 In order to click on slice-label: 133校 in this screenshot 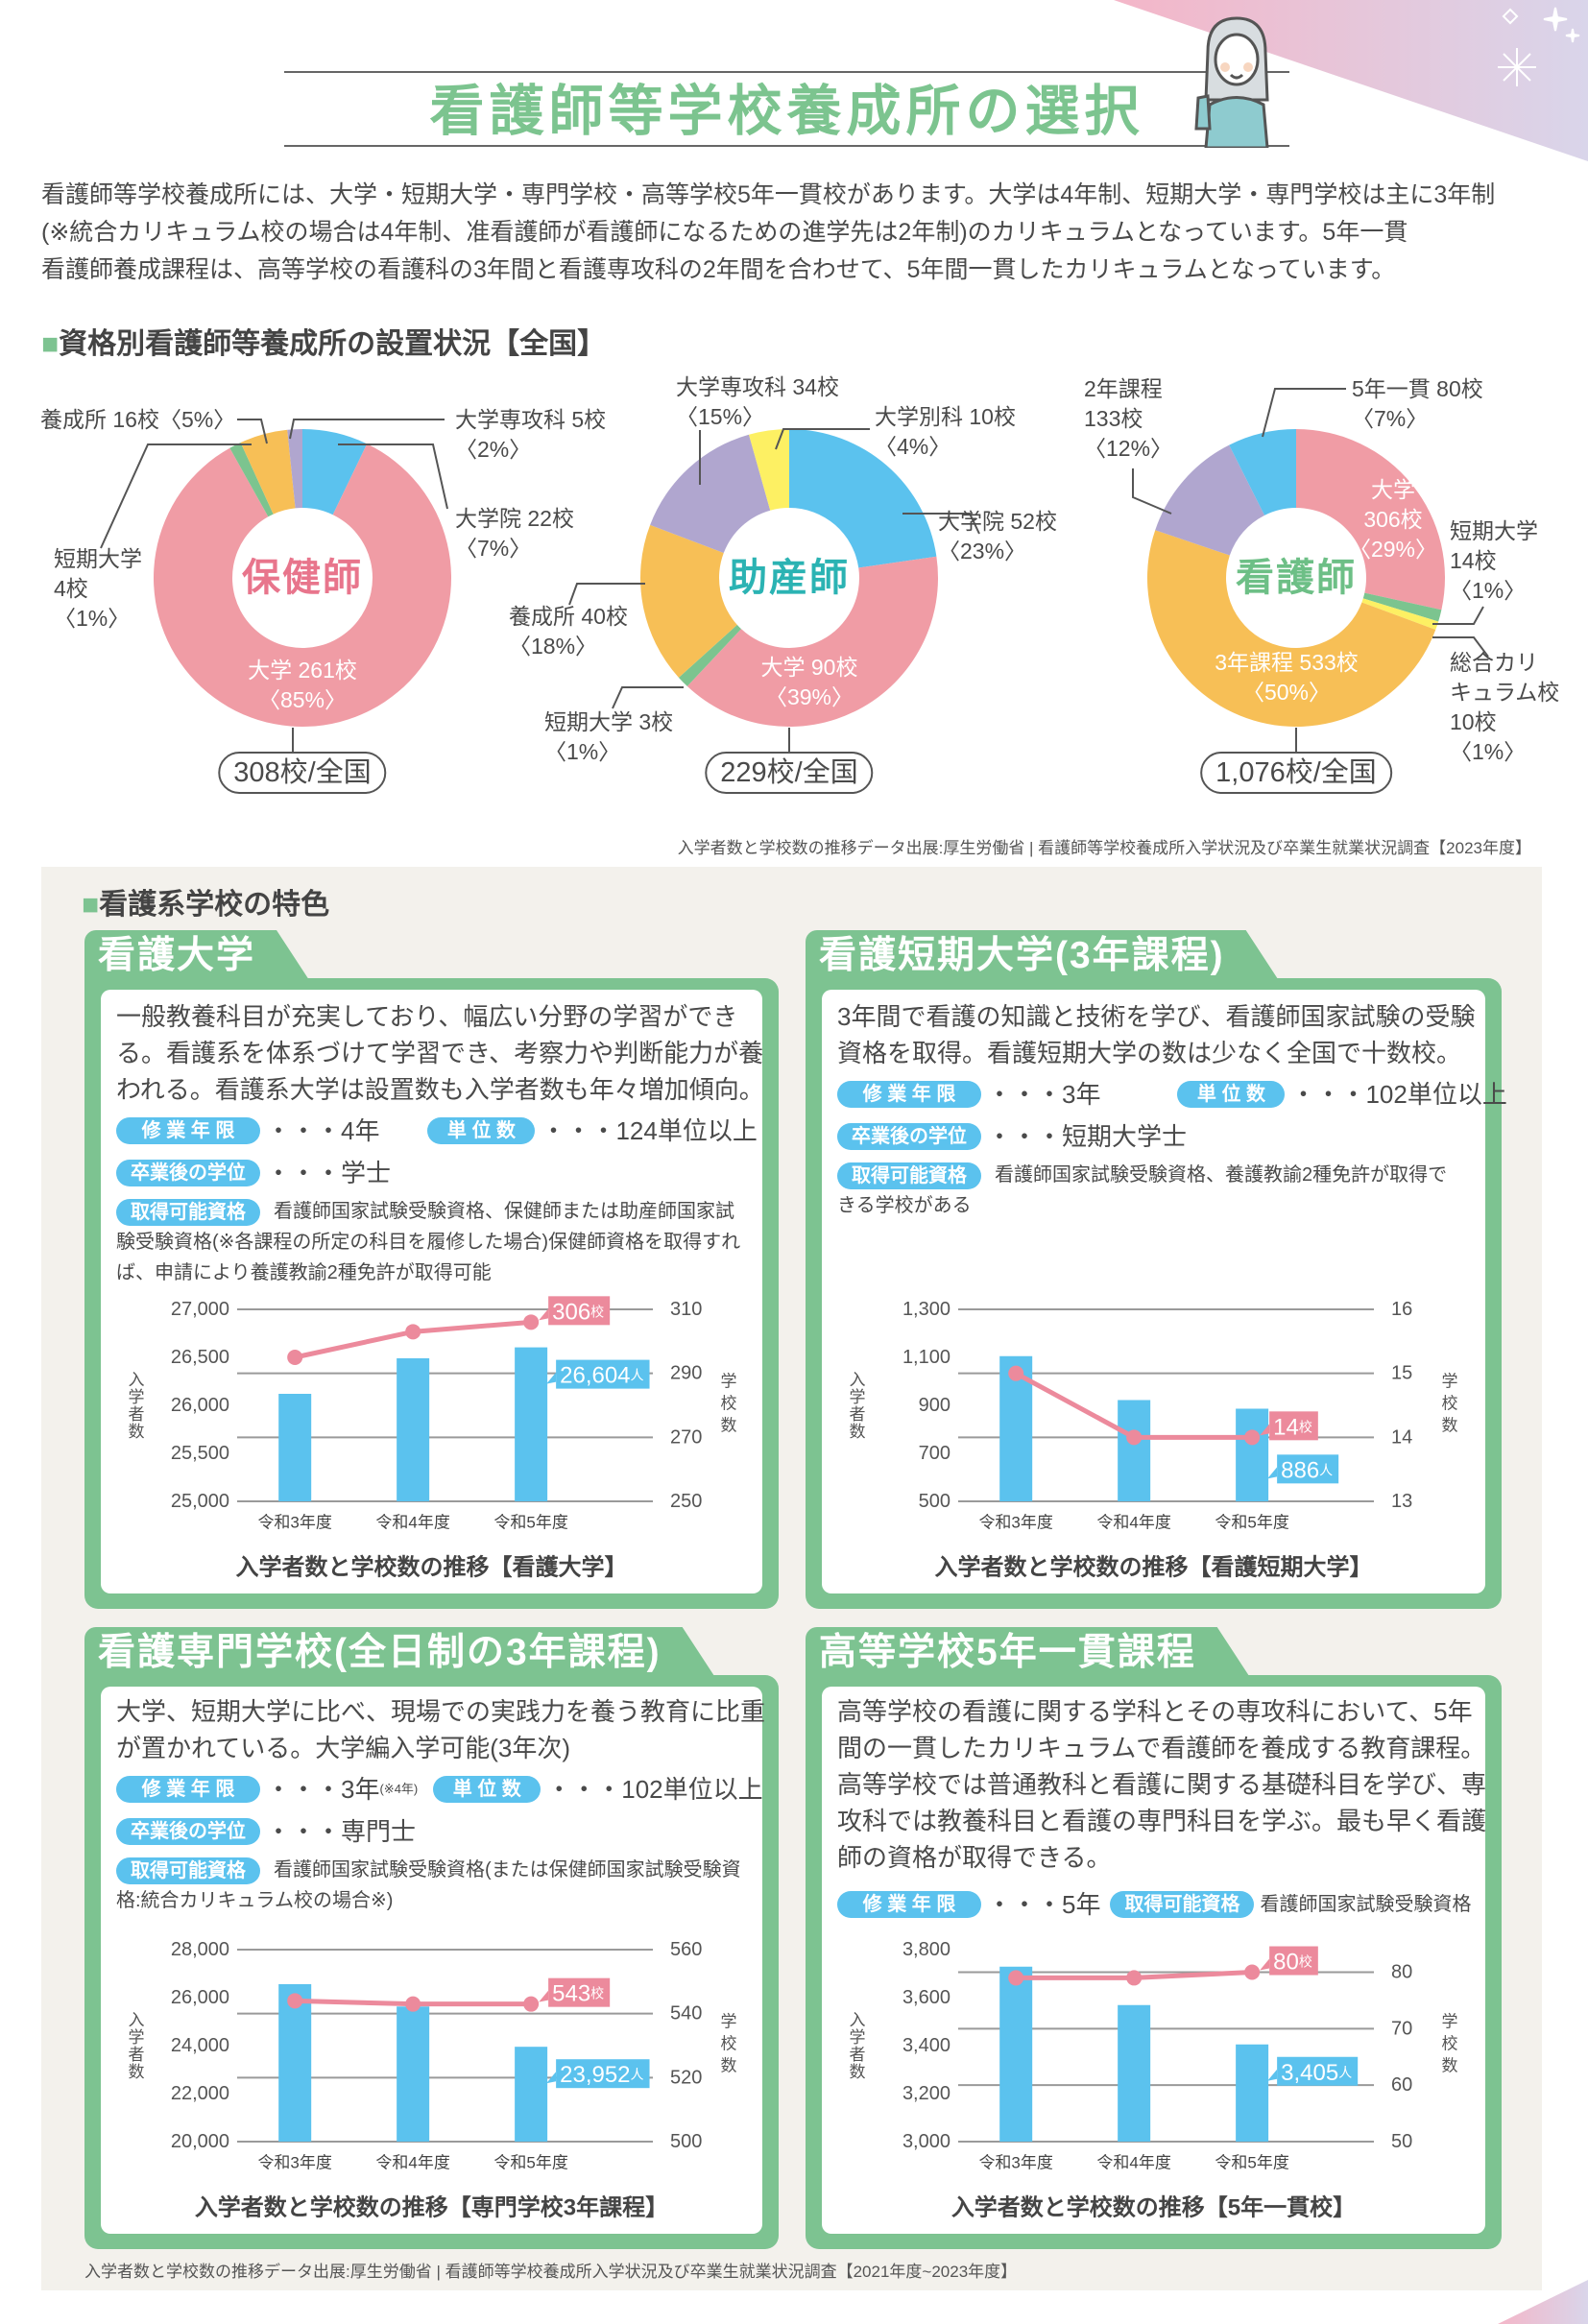, I will do `click(1113, 418)`.